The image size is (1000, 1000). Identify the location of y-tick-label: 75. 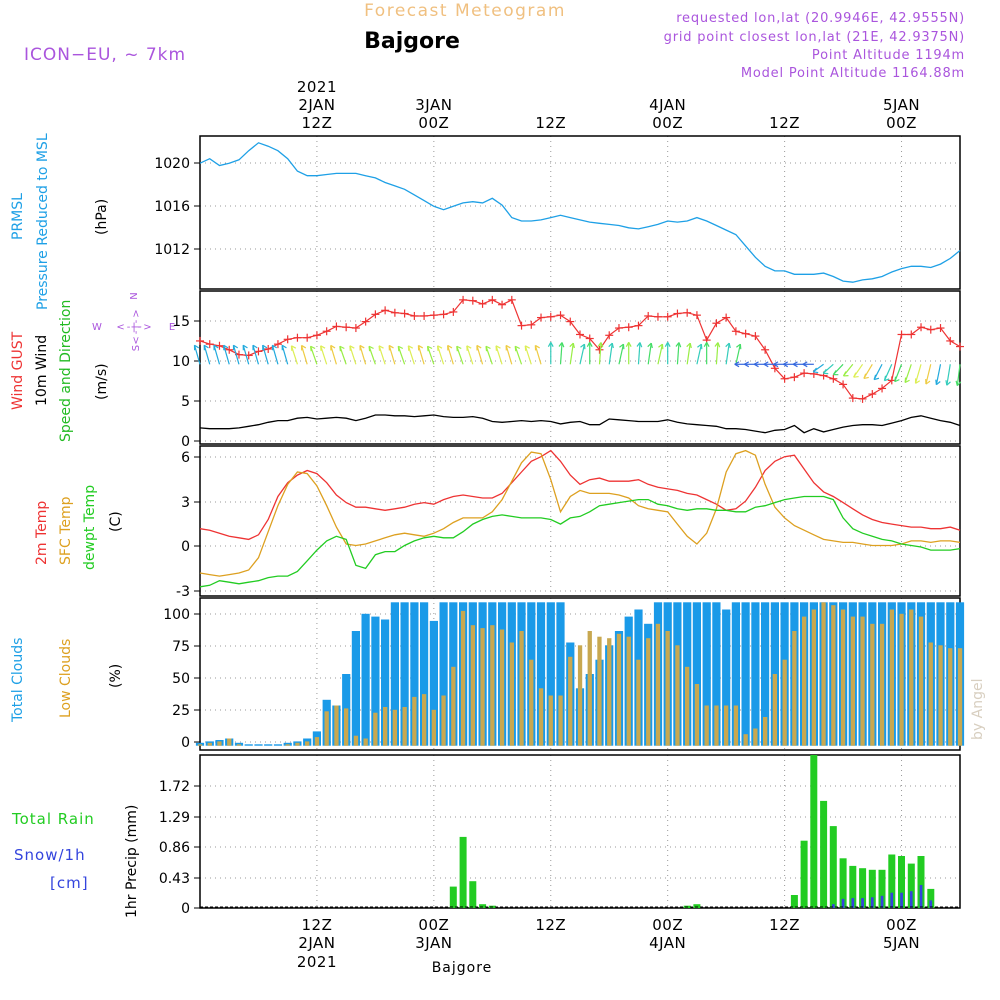
(181, 647).